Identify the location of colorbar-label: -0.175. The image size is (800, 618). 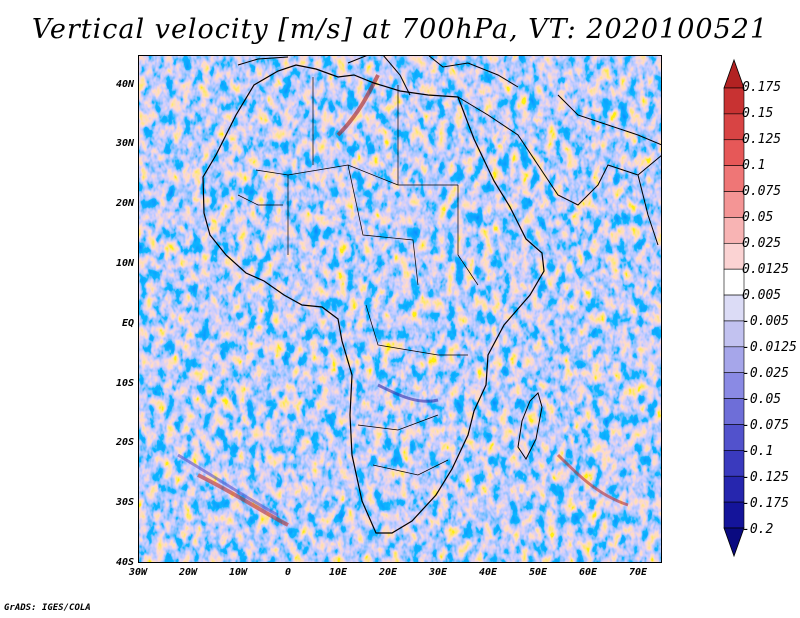
(765, 503).